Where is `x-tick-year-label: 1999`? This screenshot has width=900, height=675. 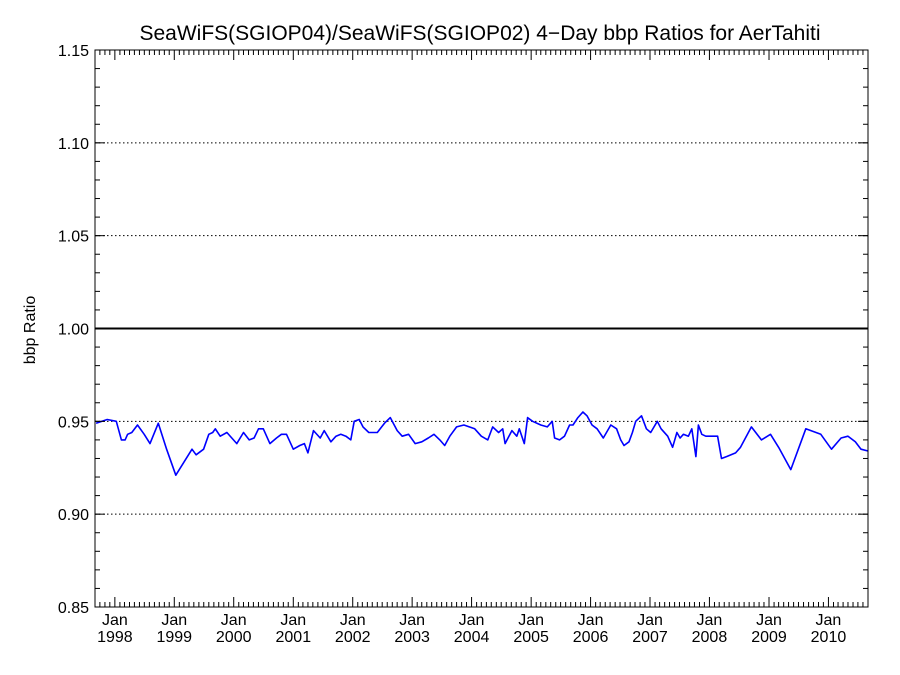 x-tick-year-label: 1999 is located at coordinates (174, 637).